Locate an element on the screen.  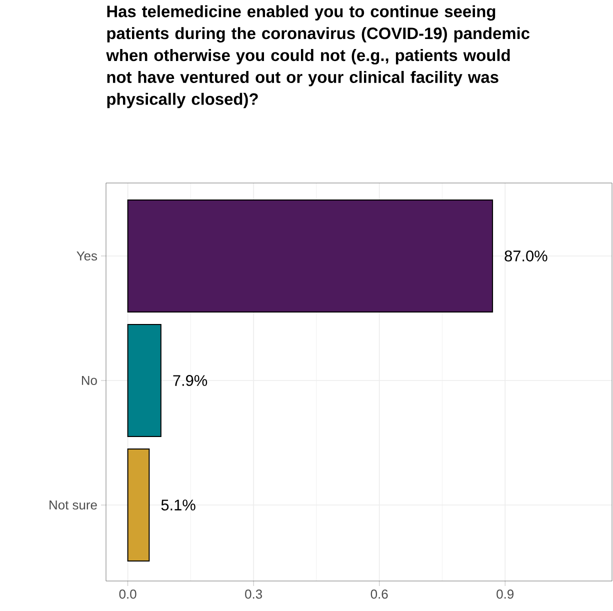
data-label: 5.1% is located at coordinates (178, 505).